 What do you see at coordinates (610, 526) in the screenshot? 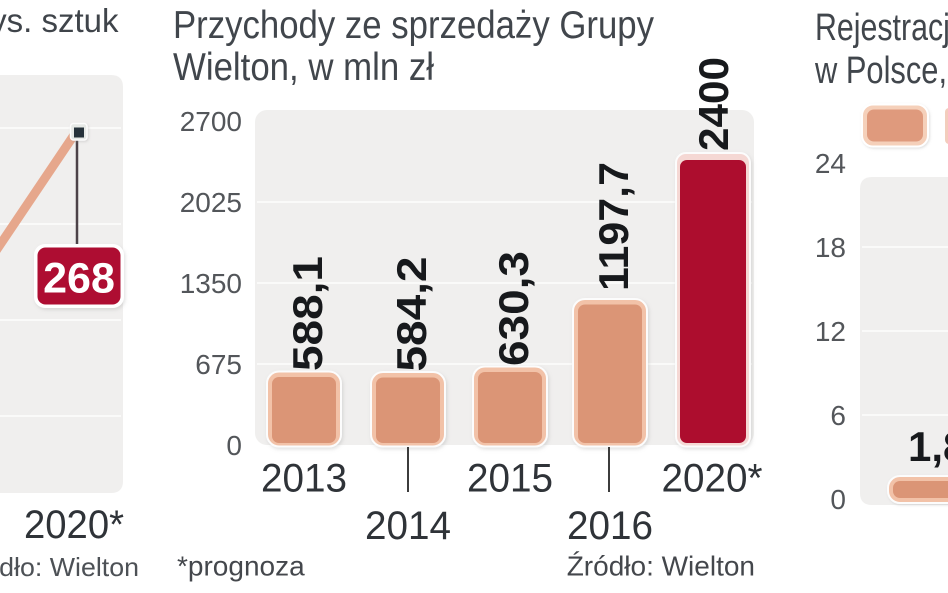
I see `svg-text: 2016` at bounding box center [610, 526].